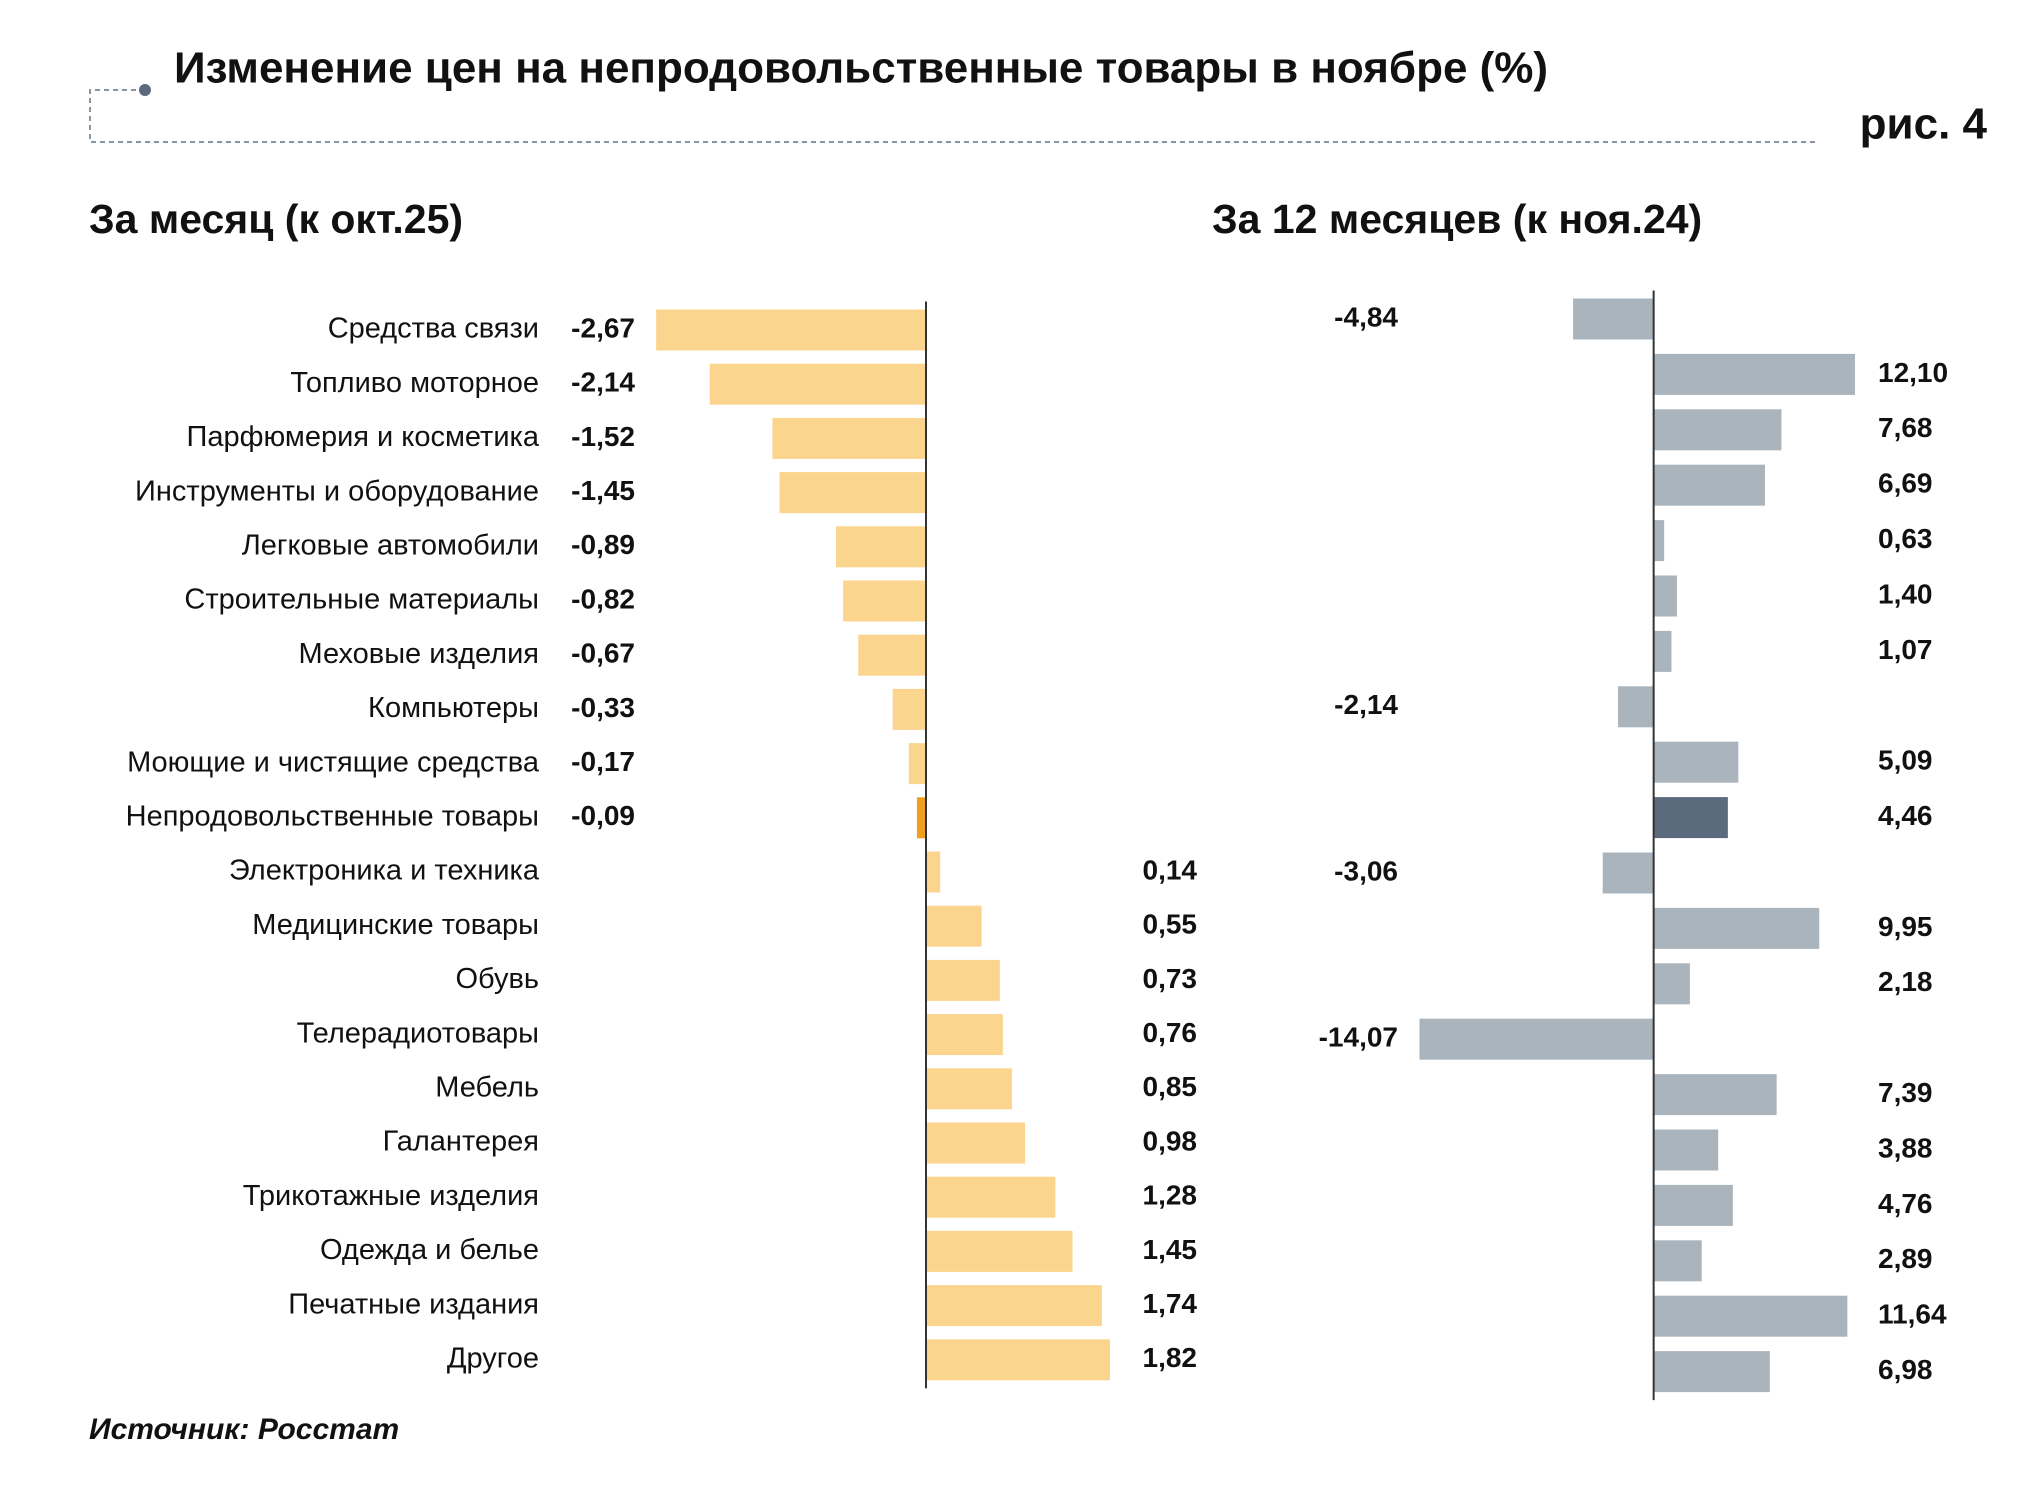 This screenshot has width=2024, height=1496. Describe the element at coordinates (333, 762) in the screenshot. I see `category-label: Моющие и чистящие средства` at that location.